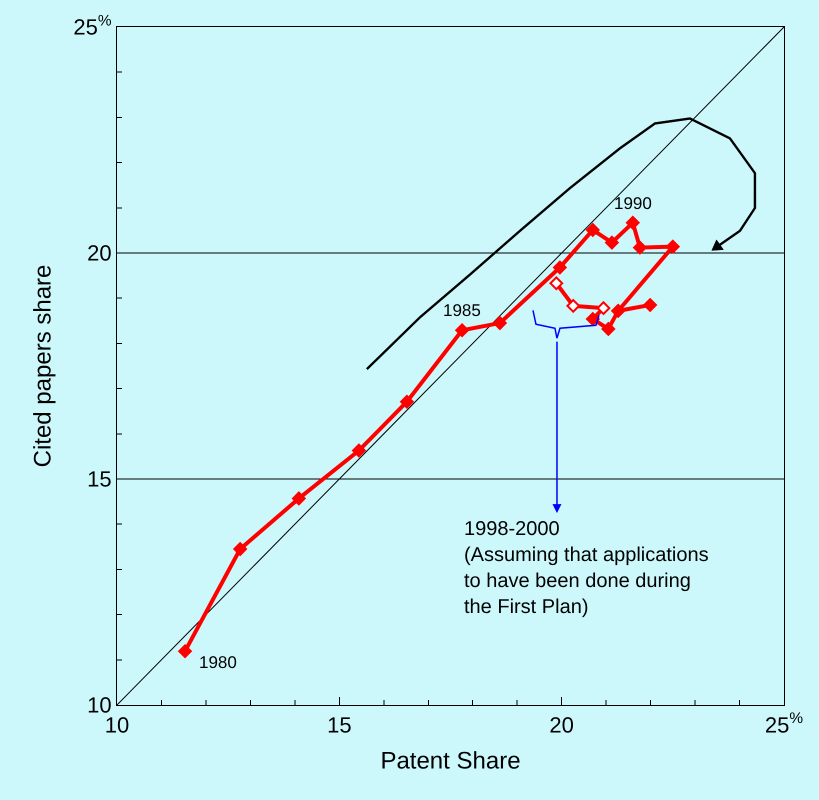 Image resolution: width=819 pixels, height=800 pixels. What do you see at coordinates (784, 724) in the screenshot?
I see `x-tick-label: 25$^{%}$` at bounding box center [784, 724].